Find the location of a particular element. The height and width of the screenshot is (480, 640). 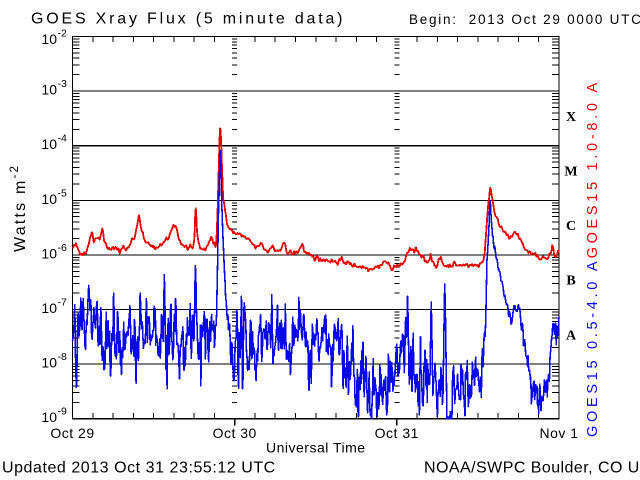

svg-text: -2 is located at coordinates (62, 34).